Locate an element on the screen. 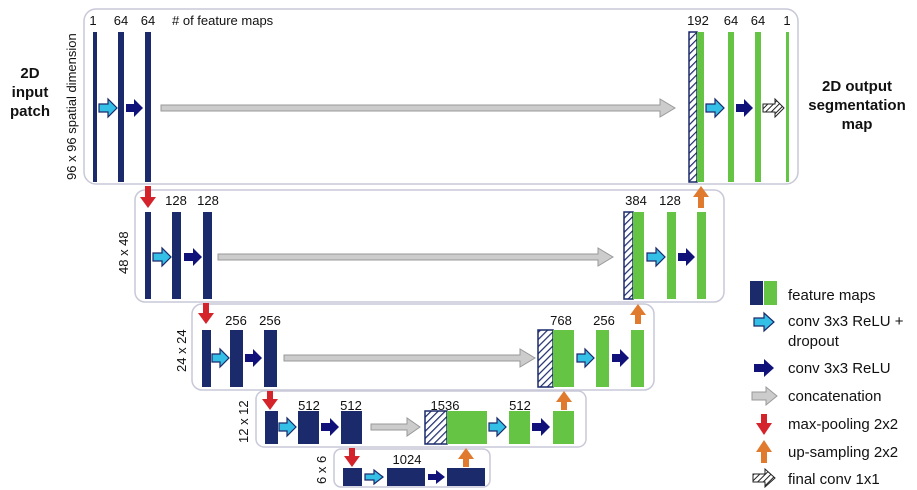 The height and width of the screenshot is (490, 917). legend-conv-dropout-arrow is located at coordinates (764, 322).